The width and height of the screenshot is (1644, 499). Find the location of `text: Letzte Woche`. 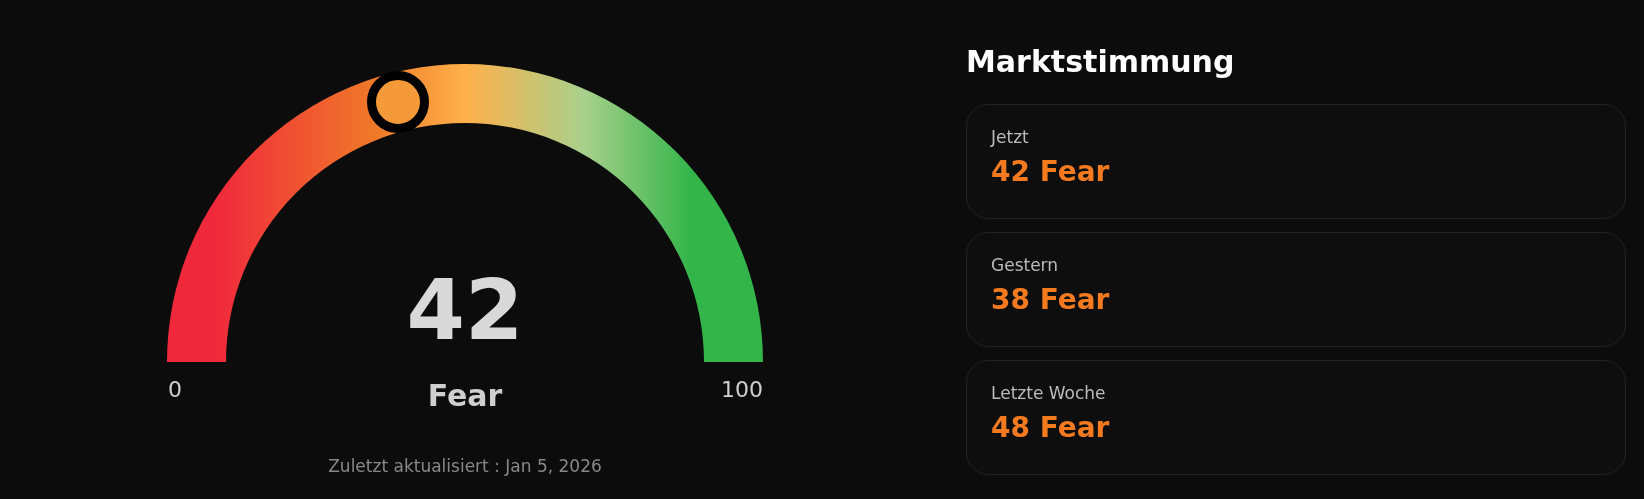

text: Letzte Woche is located at coordinates (1049, 393).